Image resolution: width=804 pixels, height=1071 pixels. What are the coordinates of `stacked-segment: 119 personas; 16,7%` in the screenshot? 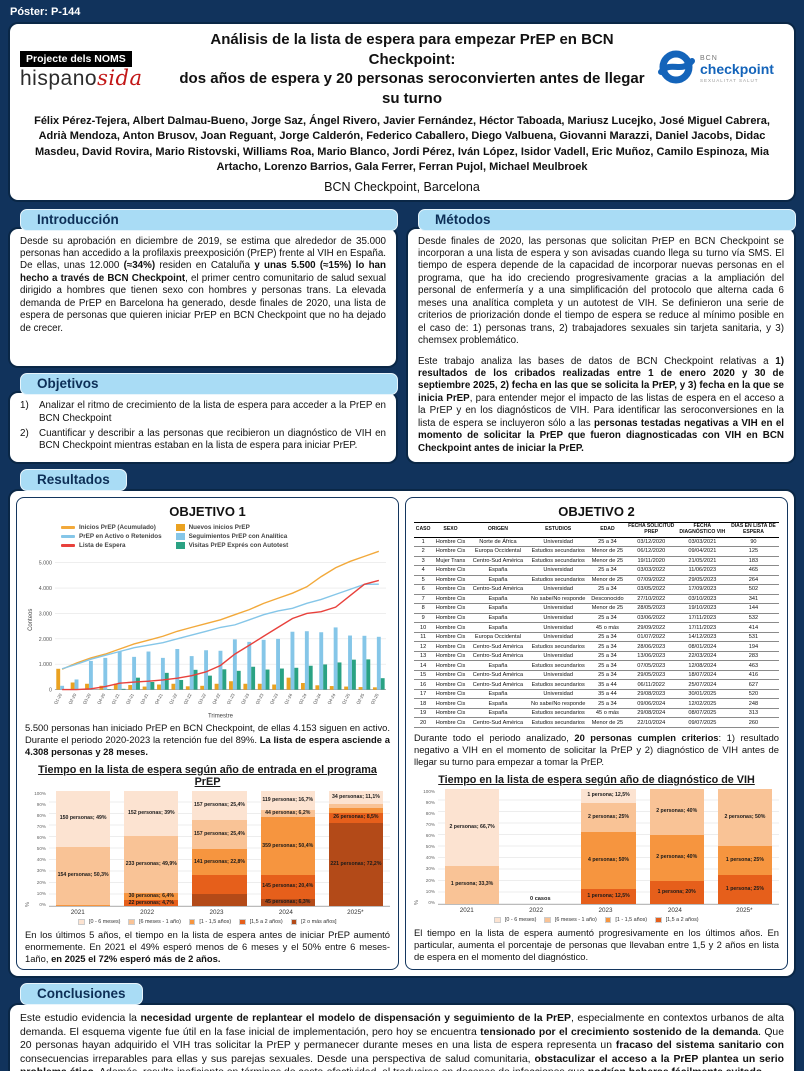 It's located at (287, 800).